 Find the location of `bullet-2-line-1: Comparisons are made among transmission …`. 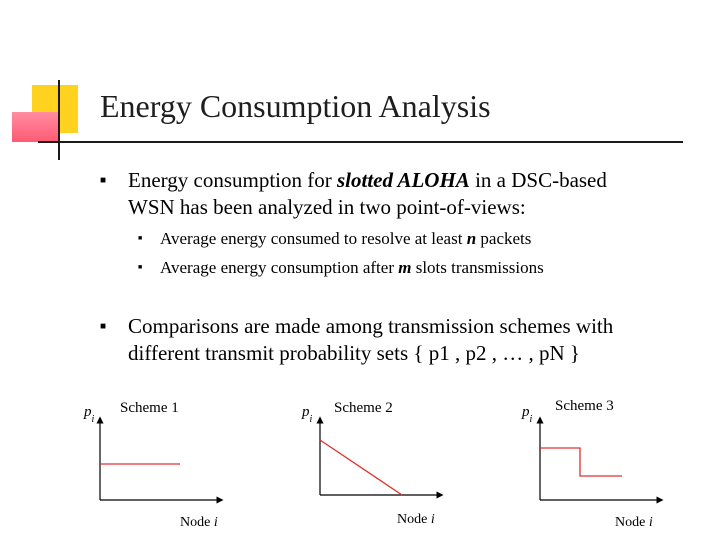

bullet-2-line-1: Comparisons are made among transmission … is located at coordinates (371, 326).